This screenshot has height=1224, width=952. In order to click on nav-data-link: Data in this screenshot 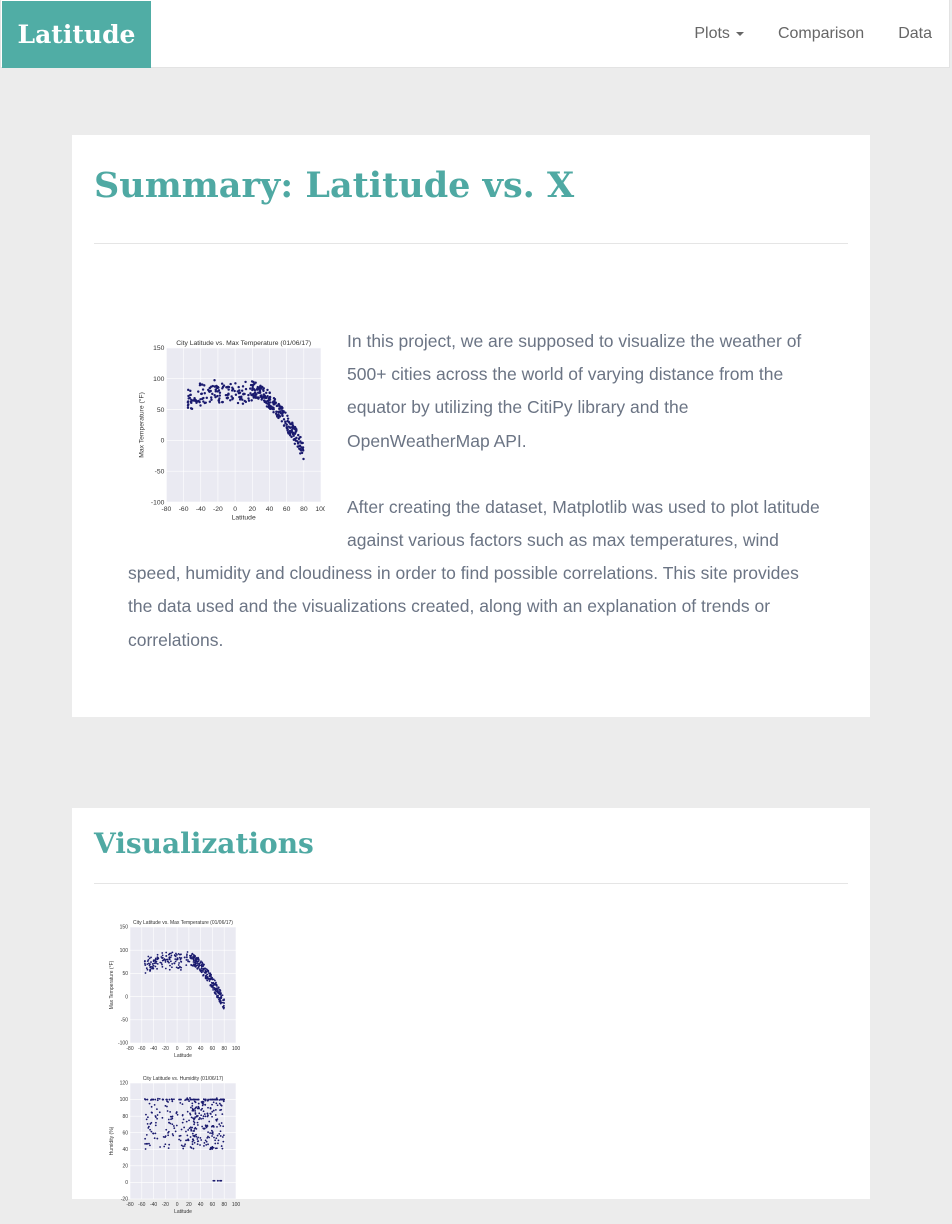, I will do `click(915, 34)`.